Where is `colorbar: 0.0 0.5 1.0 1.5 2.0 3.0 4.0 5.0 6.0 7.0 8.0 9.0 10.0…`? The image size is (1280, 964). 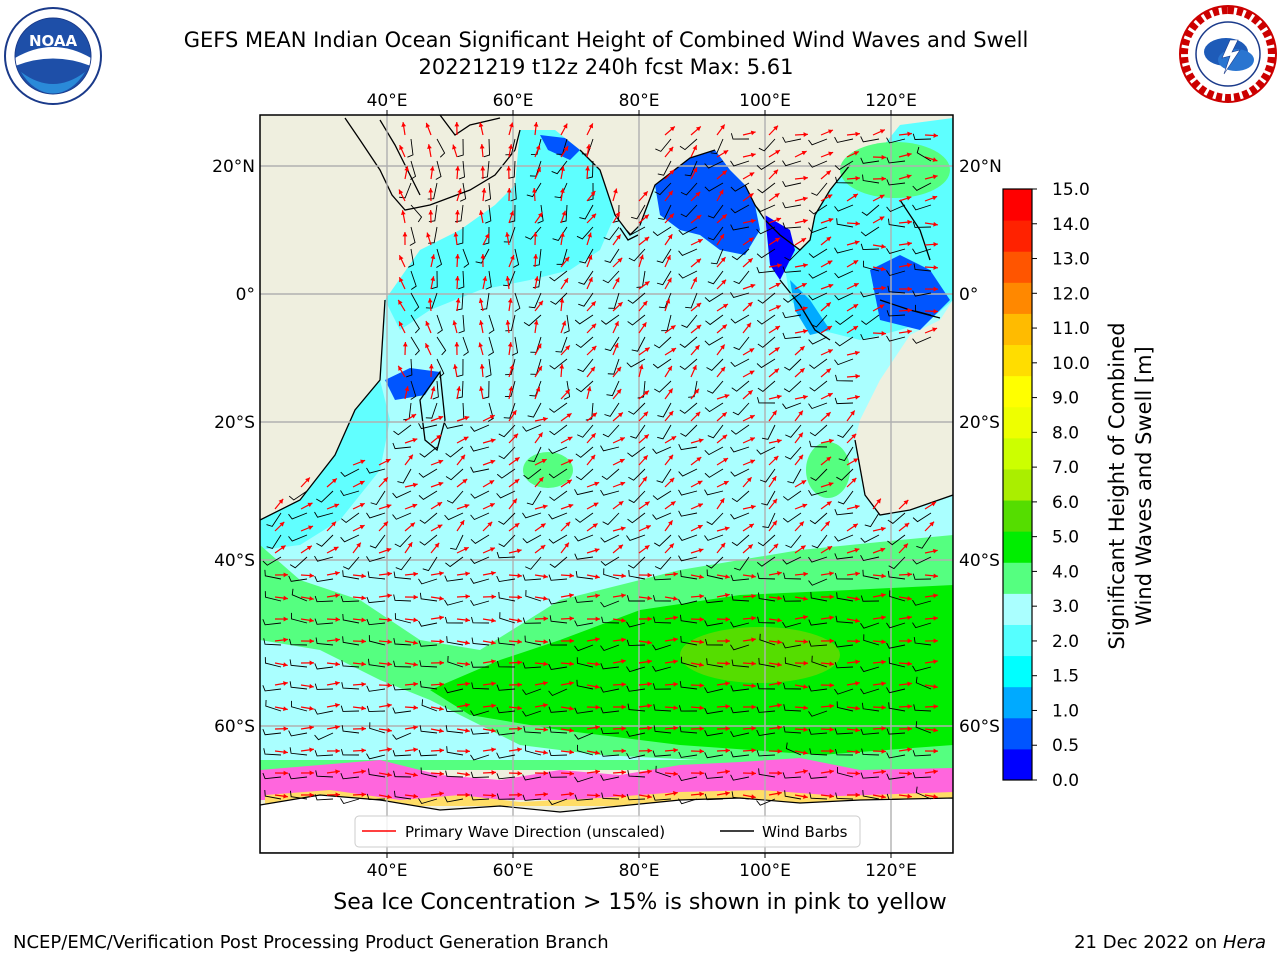
colorbar: 0.0 0.5 1.0 1.5 2.0 3.0 4.0 5.0 6.0 7.0 8.0 9.0 10.0… is located at coordinates (1079, 485).